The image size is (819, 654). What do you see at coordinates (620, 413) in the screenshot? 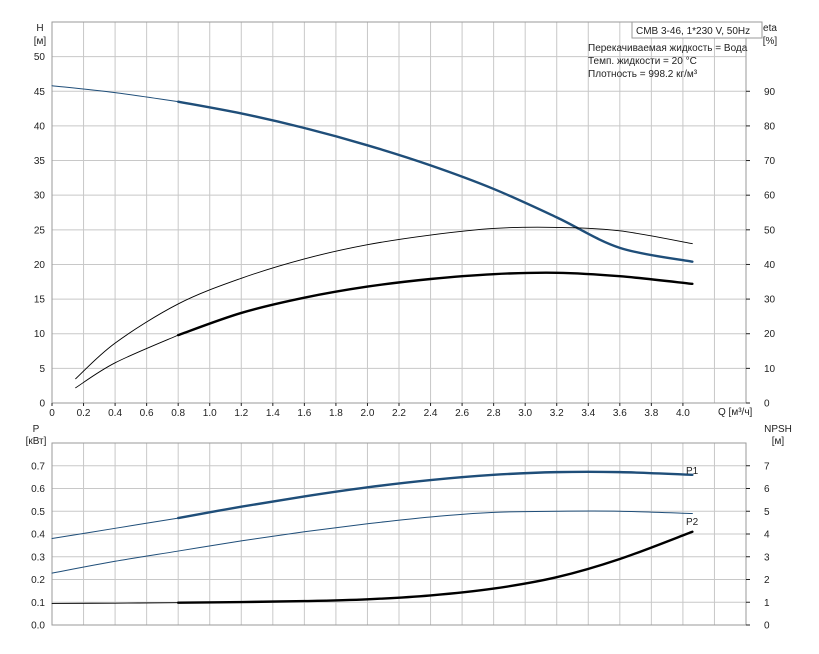
I see `x-tick-label: 3.6` at bounding box center [620, 413].